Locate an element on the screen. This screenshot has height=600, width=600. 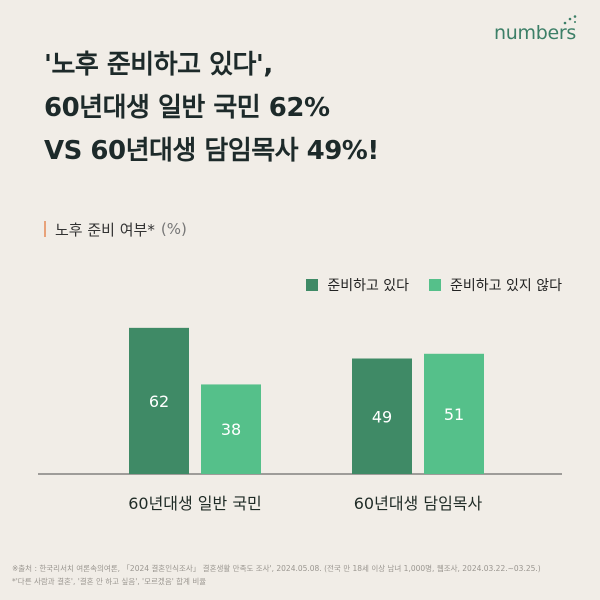
logo-dots-icon is located at coordinates (570, 20).